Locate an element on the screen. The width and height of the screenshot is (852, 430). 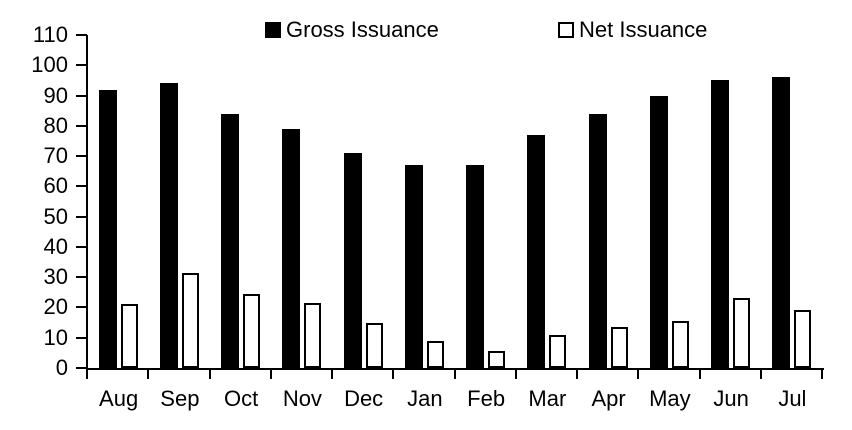
bar-net-issuance-aug is located at coordinates (129, 336).